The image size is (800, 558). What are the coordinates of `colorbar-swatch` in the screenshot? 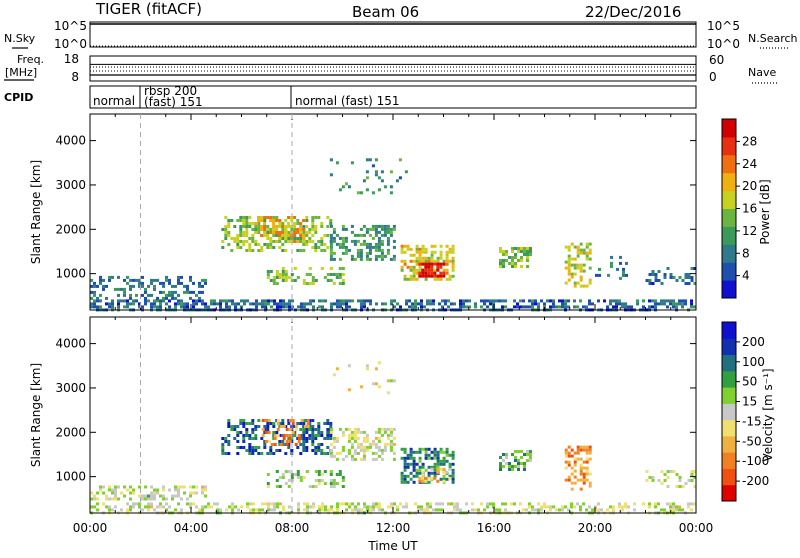 It's located at (729, 412).